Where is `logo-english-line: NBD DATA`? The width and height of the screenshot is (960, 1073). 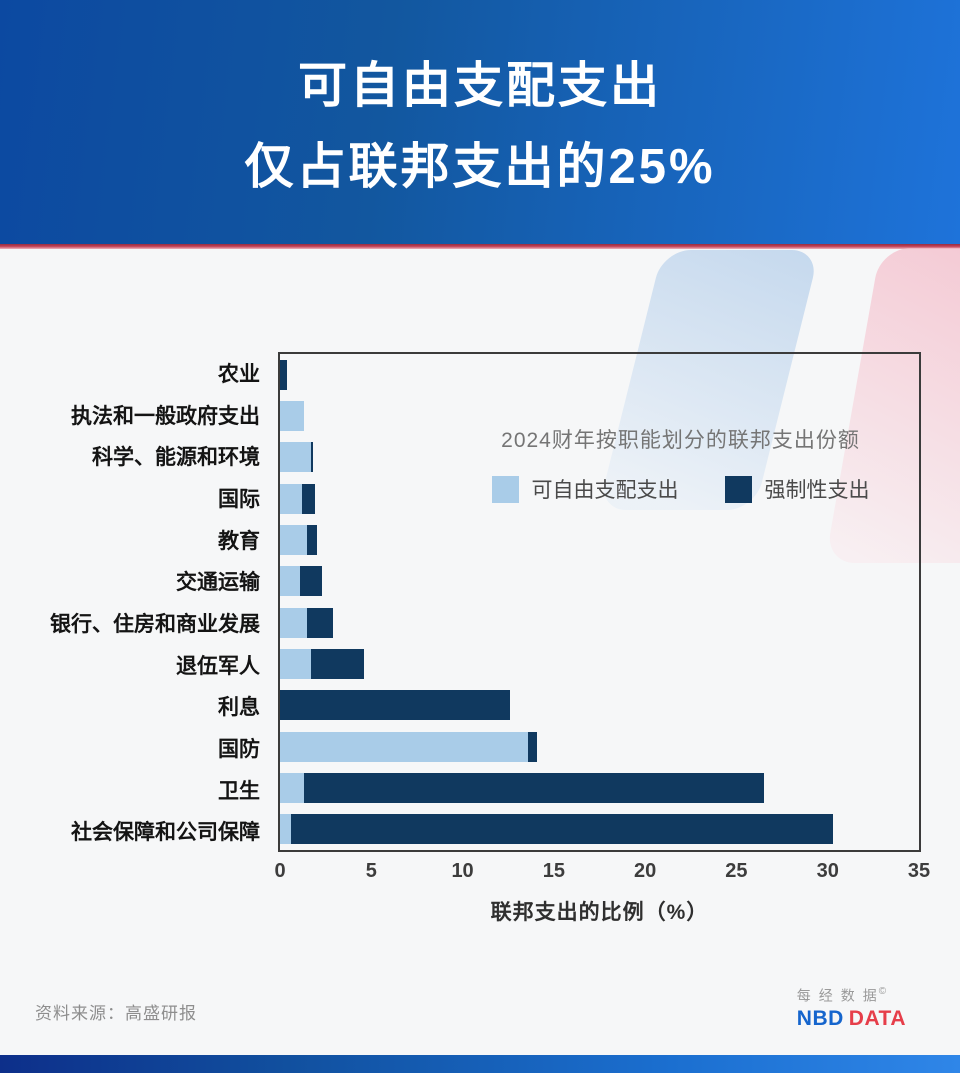
logo-english-line: NBD DATA is located at coordinates (851, 1018).